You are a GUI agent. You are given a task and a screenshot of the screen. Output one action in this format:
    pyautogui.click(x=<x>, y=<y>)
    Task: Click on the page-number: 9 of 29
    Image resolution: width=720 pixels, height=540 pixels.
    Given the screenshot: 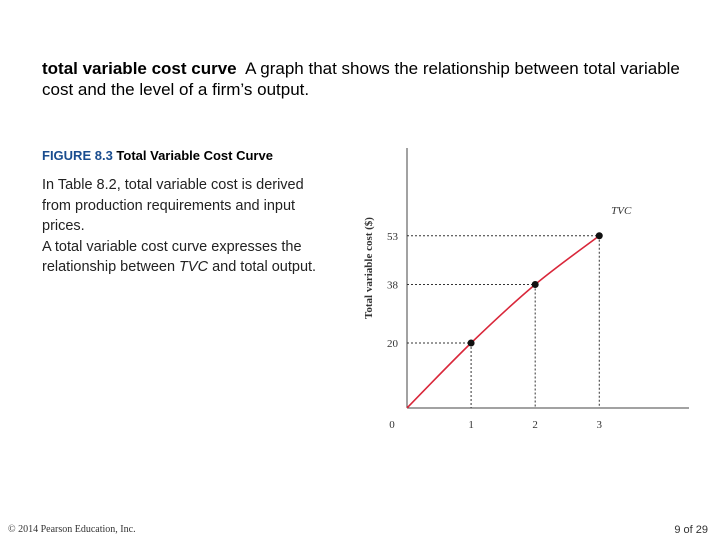 What is the action you would take?
    pyautogui.click(x=691, y=530)
    